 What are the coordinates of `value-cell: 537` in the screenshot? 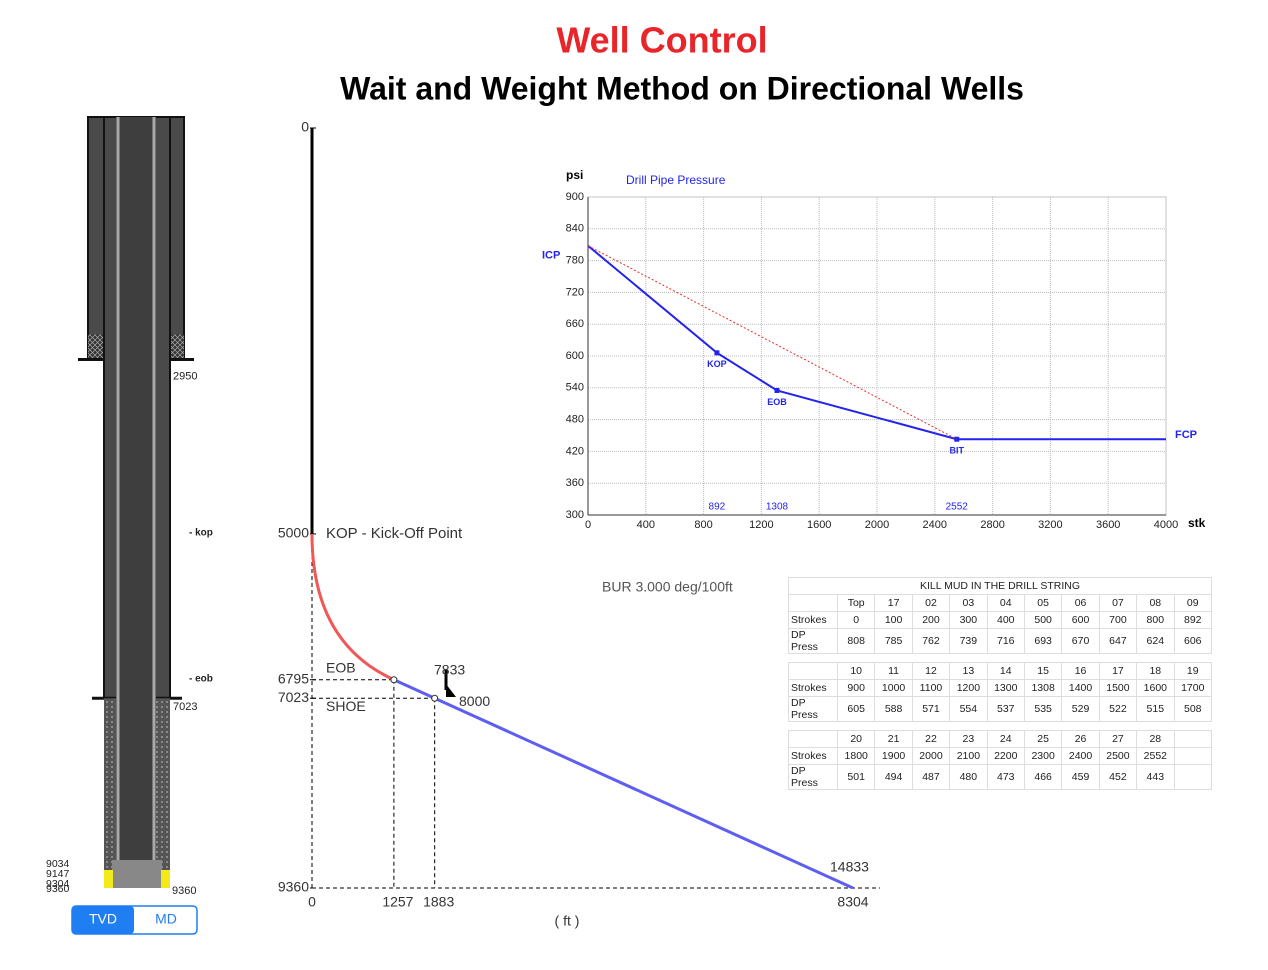 It's located at (1005, 709).